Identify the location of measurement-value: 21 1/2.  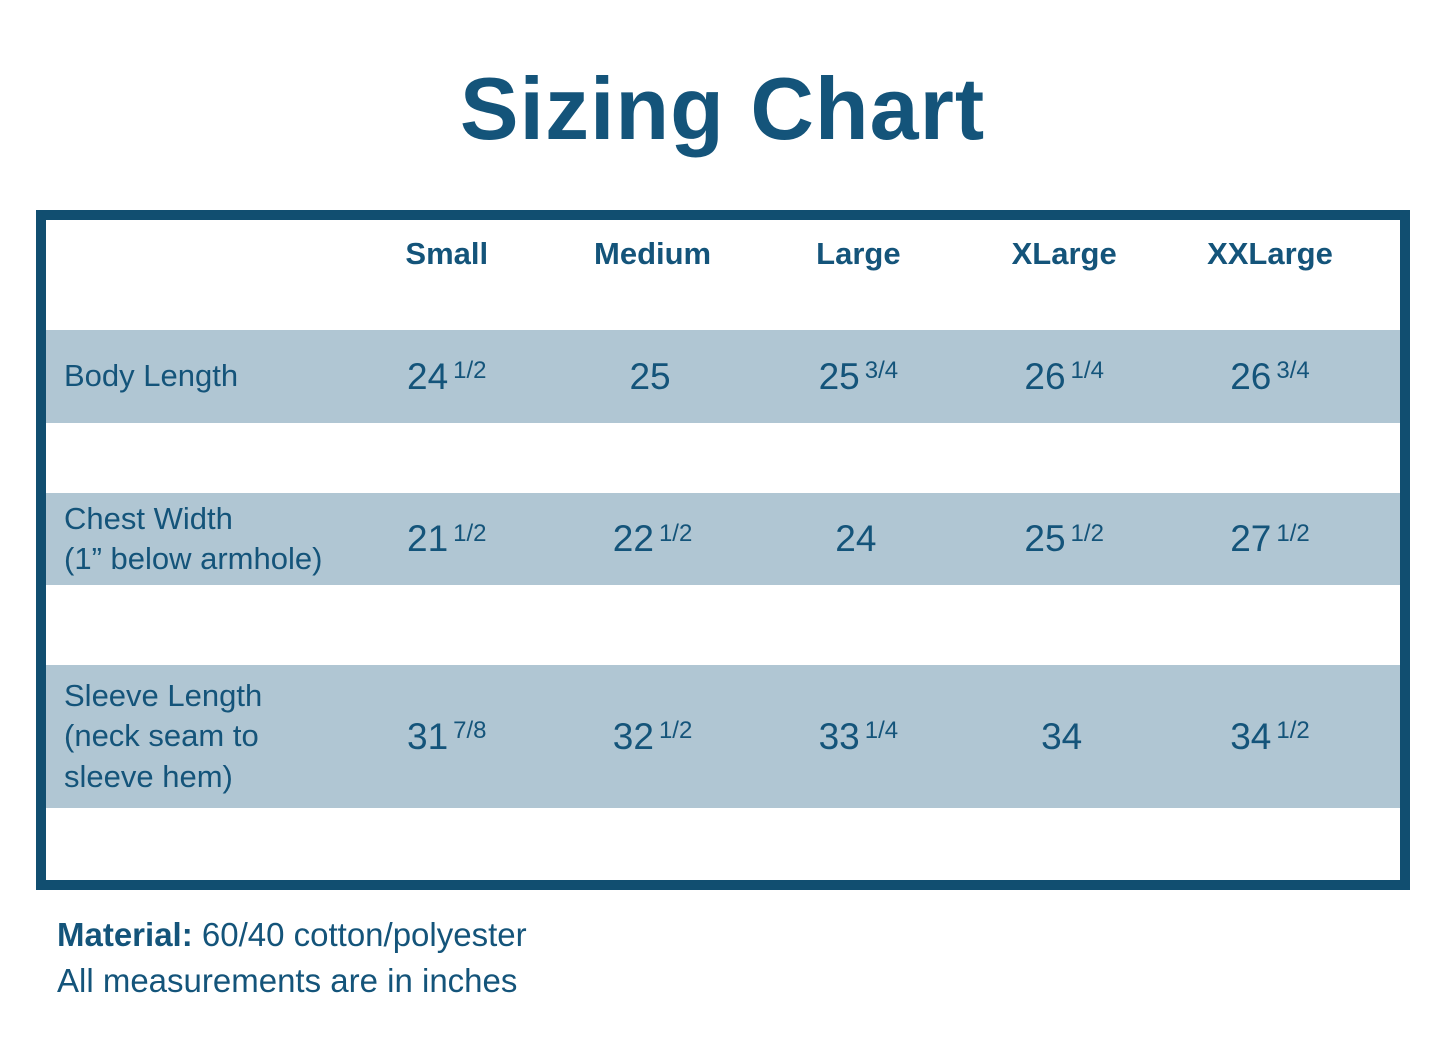
(447, 539).